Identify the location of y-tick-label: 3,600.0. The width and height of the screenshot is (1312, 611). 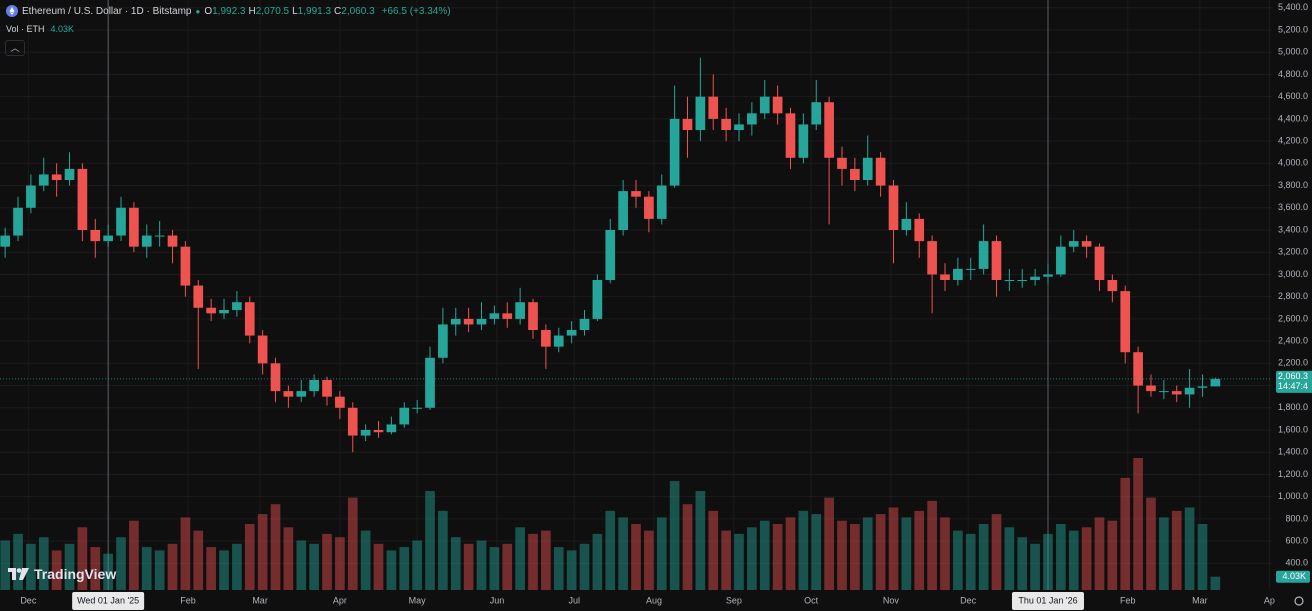
(1293, 207).